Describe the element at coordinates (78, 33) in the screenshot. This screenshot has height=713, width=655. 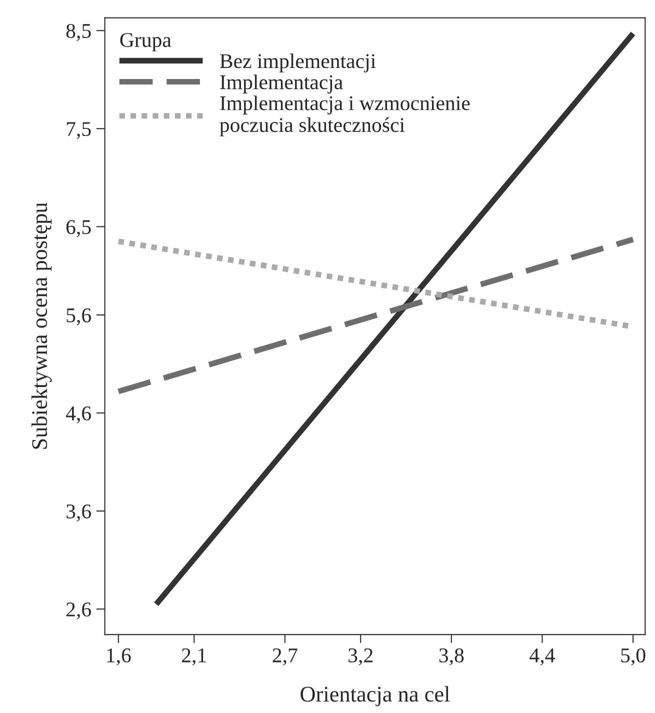
I see `y-tick-label: 8,5` at that location.